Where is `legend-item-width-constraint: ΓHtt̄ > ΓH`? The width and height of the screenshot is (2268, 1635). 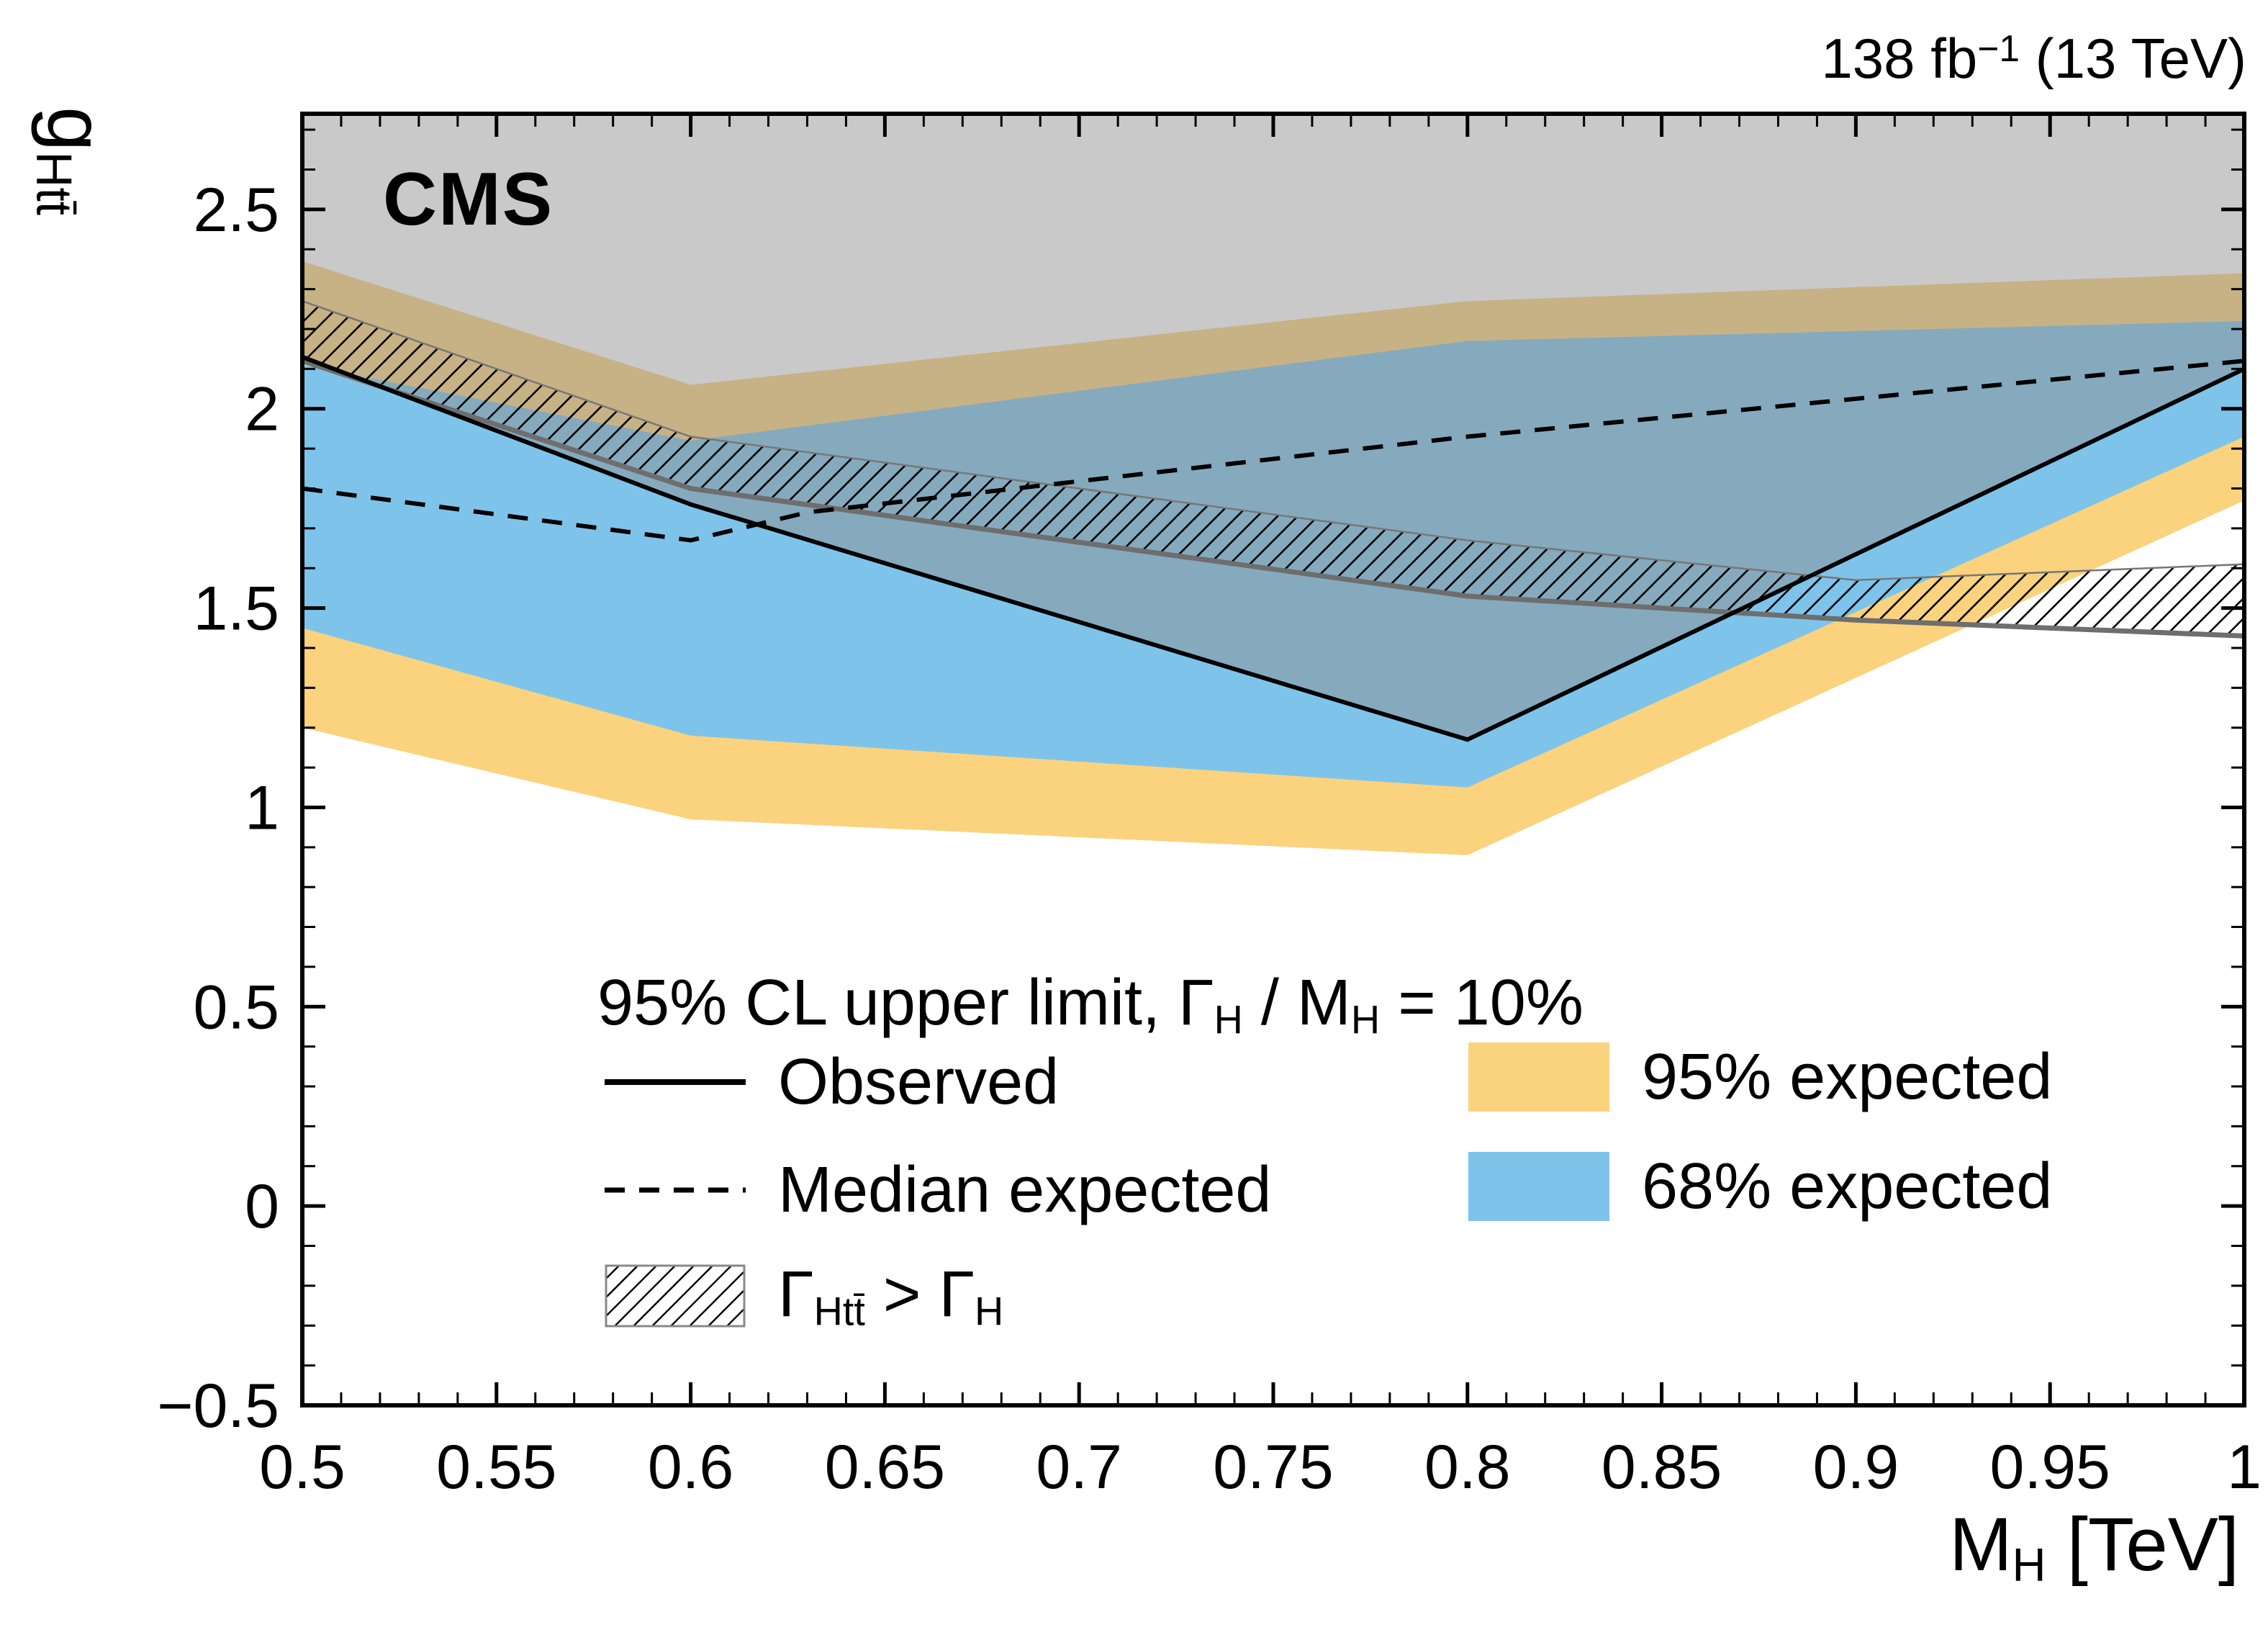
legend-item-width-constraint: ΓHtt̄ > ΓH is located at coordinates (804, 1295).